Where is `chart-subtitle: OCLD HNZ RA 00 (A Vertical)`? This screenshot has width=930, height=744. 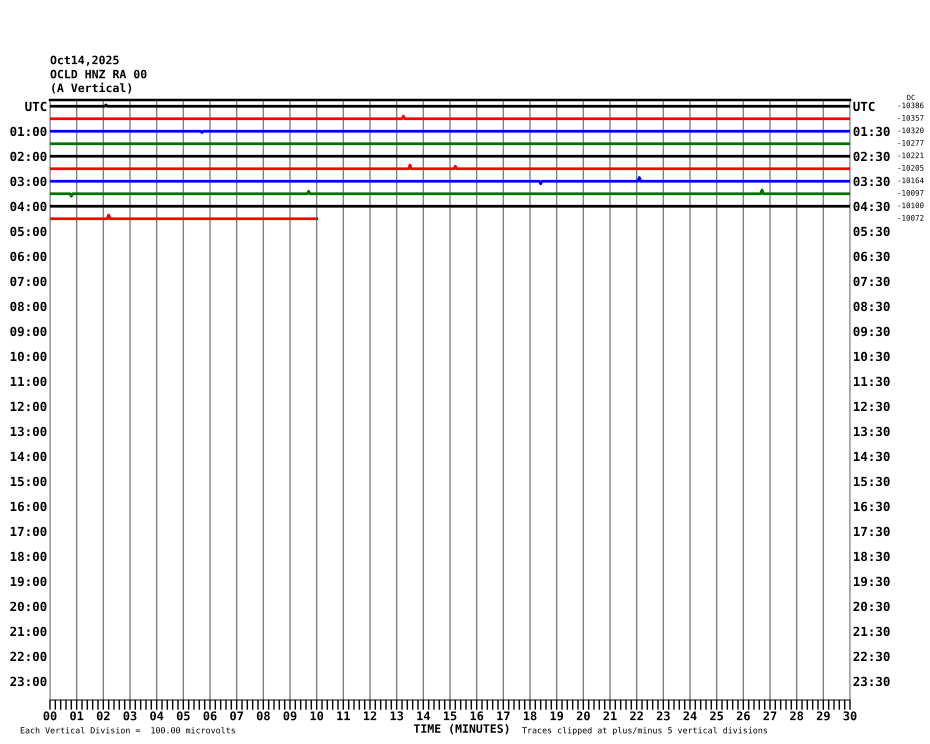
chart-subtitle: OCLD HNZ RA 00 (A Vertical) is located at coordinates (98, 82).